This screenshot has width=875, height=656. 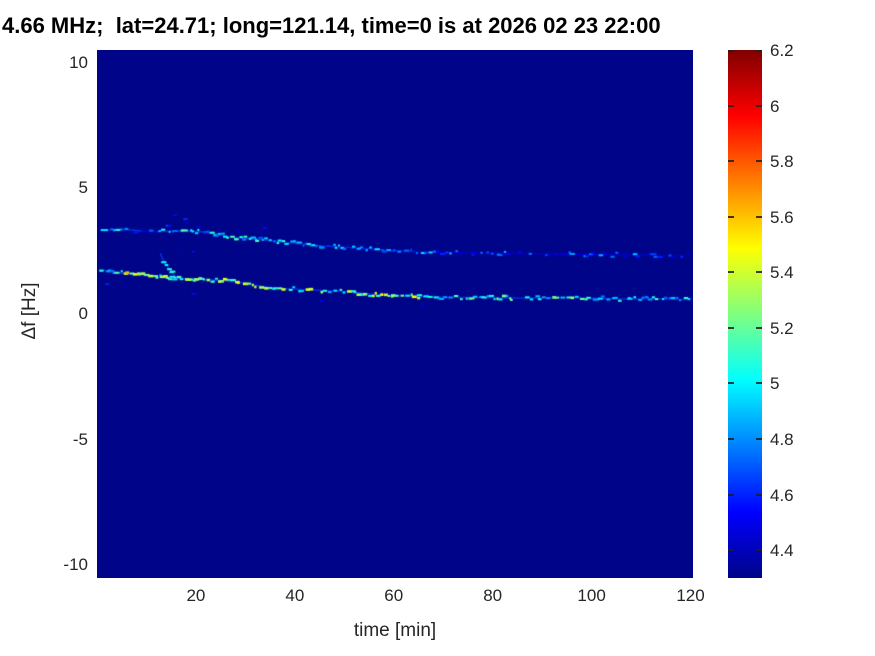 What do you see at coordinates (493, 595) in the screenshot?
I see `x-tick-label: 80` at bounding box center [493, 595].